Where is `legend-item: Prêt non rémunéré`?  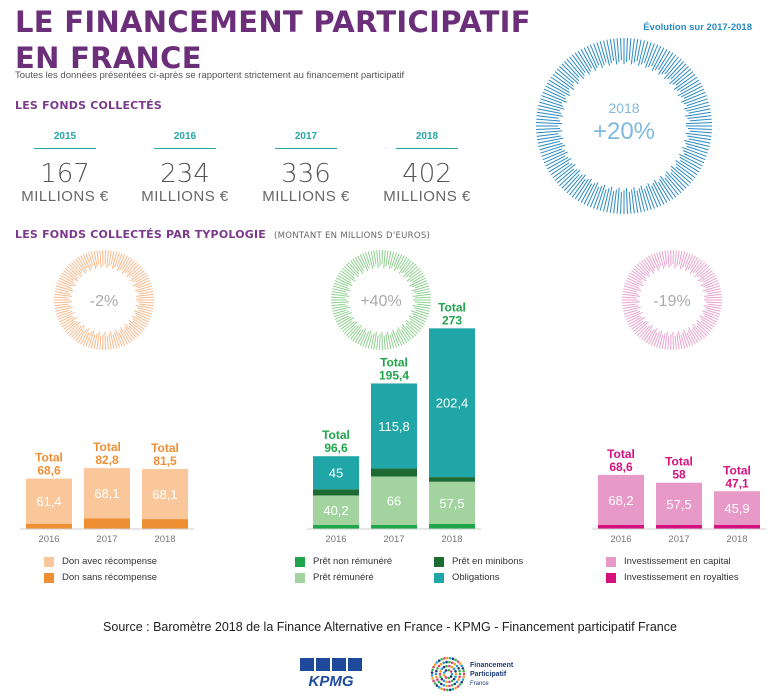
legend-item: Prêt non rémunéré is located at coordinates (343, 561).